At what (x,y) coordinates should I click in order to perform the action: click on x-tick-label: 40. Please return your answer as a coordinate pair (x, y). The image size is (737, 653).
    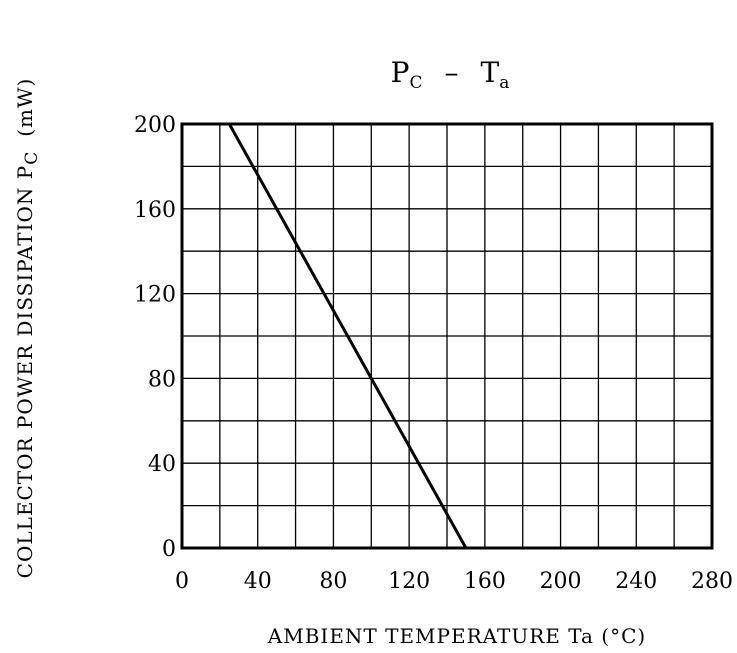
    Looking at the image, I should click on (258, 581).